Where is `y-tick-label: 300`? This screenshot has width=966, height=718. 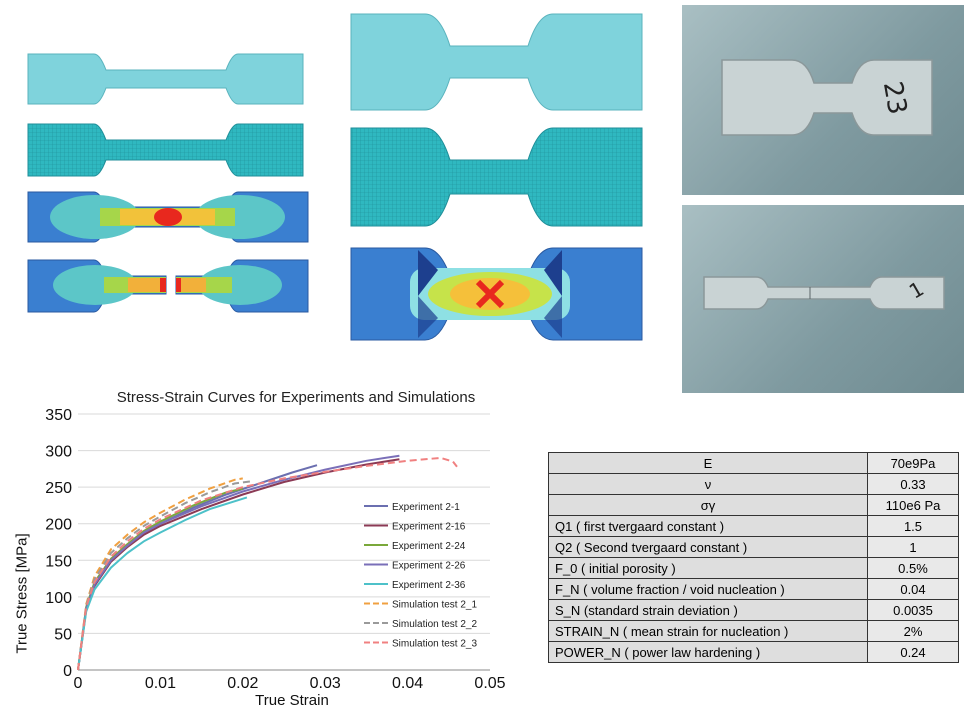
y-tick-label: 300 is located at coordinates (58, 452).